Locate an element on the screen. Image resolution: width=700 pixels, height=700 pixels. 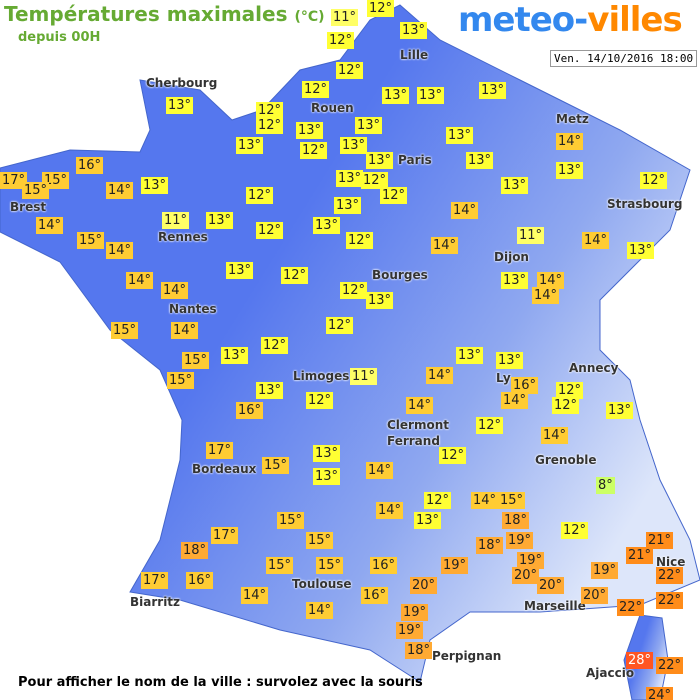
temperature-badge: 21° is located at coordinates (660, 540).